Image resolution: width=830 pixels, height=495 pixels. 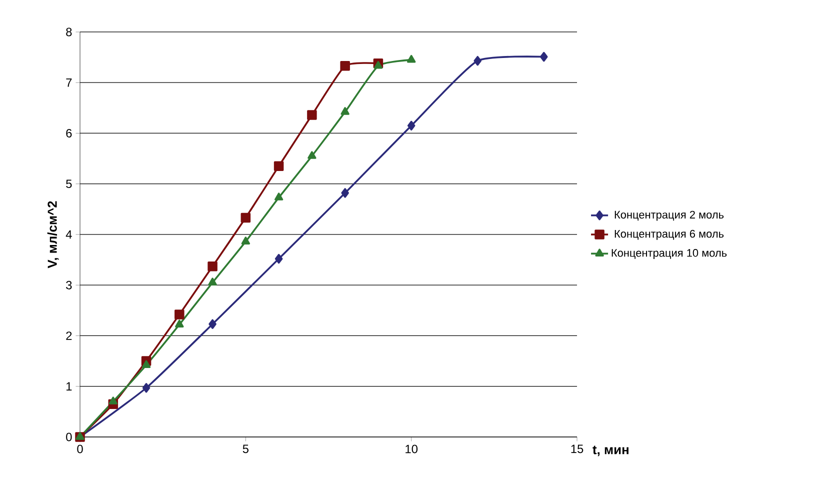 What do you see at coordinates (669, 235) in the screenshot?
I see `legend-label: Концентрация 6 моль` at bounding box center [669, 235].